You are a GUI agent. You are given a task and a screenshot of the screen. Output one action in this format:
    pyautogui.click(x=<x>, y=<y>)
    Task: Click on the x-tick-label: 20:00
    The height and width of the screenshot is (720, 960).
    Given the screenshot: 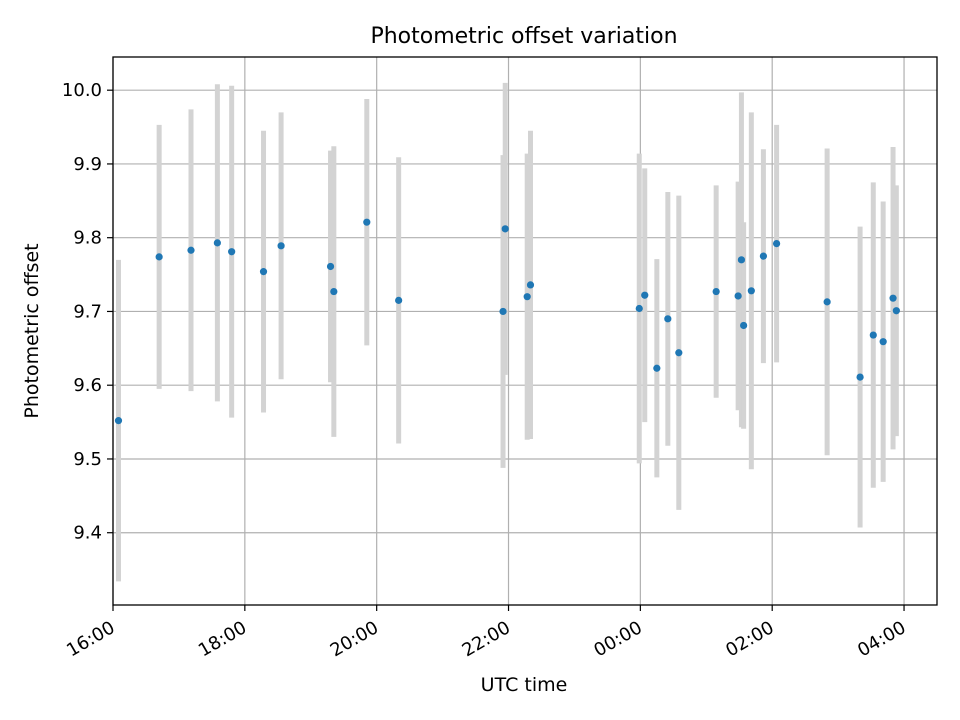 What is the action you would take?
    pyautogui.click(x=354, y=639)
    